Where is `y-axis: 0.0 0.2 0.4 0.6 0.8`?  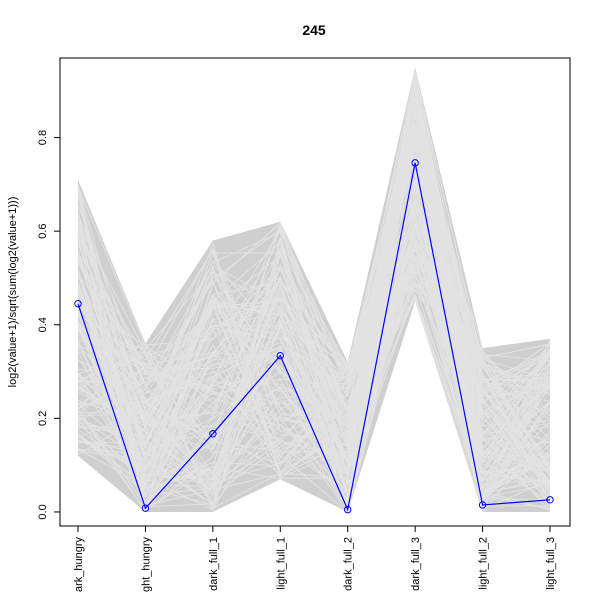 y-axis: 0.0 0.2 0.4 0.6 0.8 is located at coordinates (49, 325).